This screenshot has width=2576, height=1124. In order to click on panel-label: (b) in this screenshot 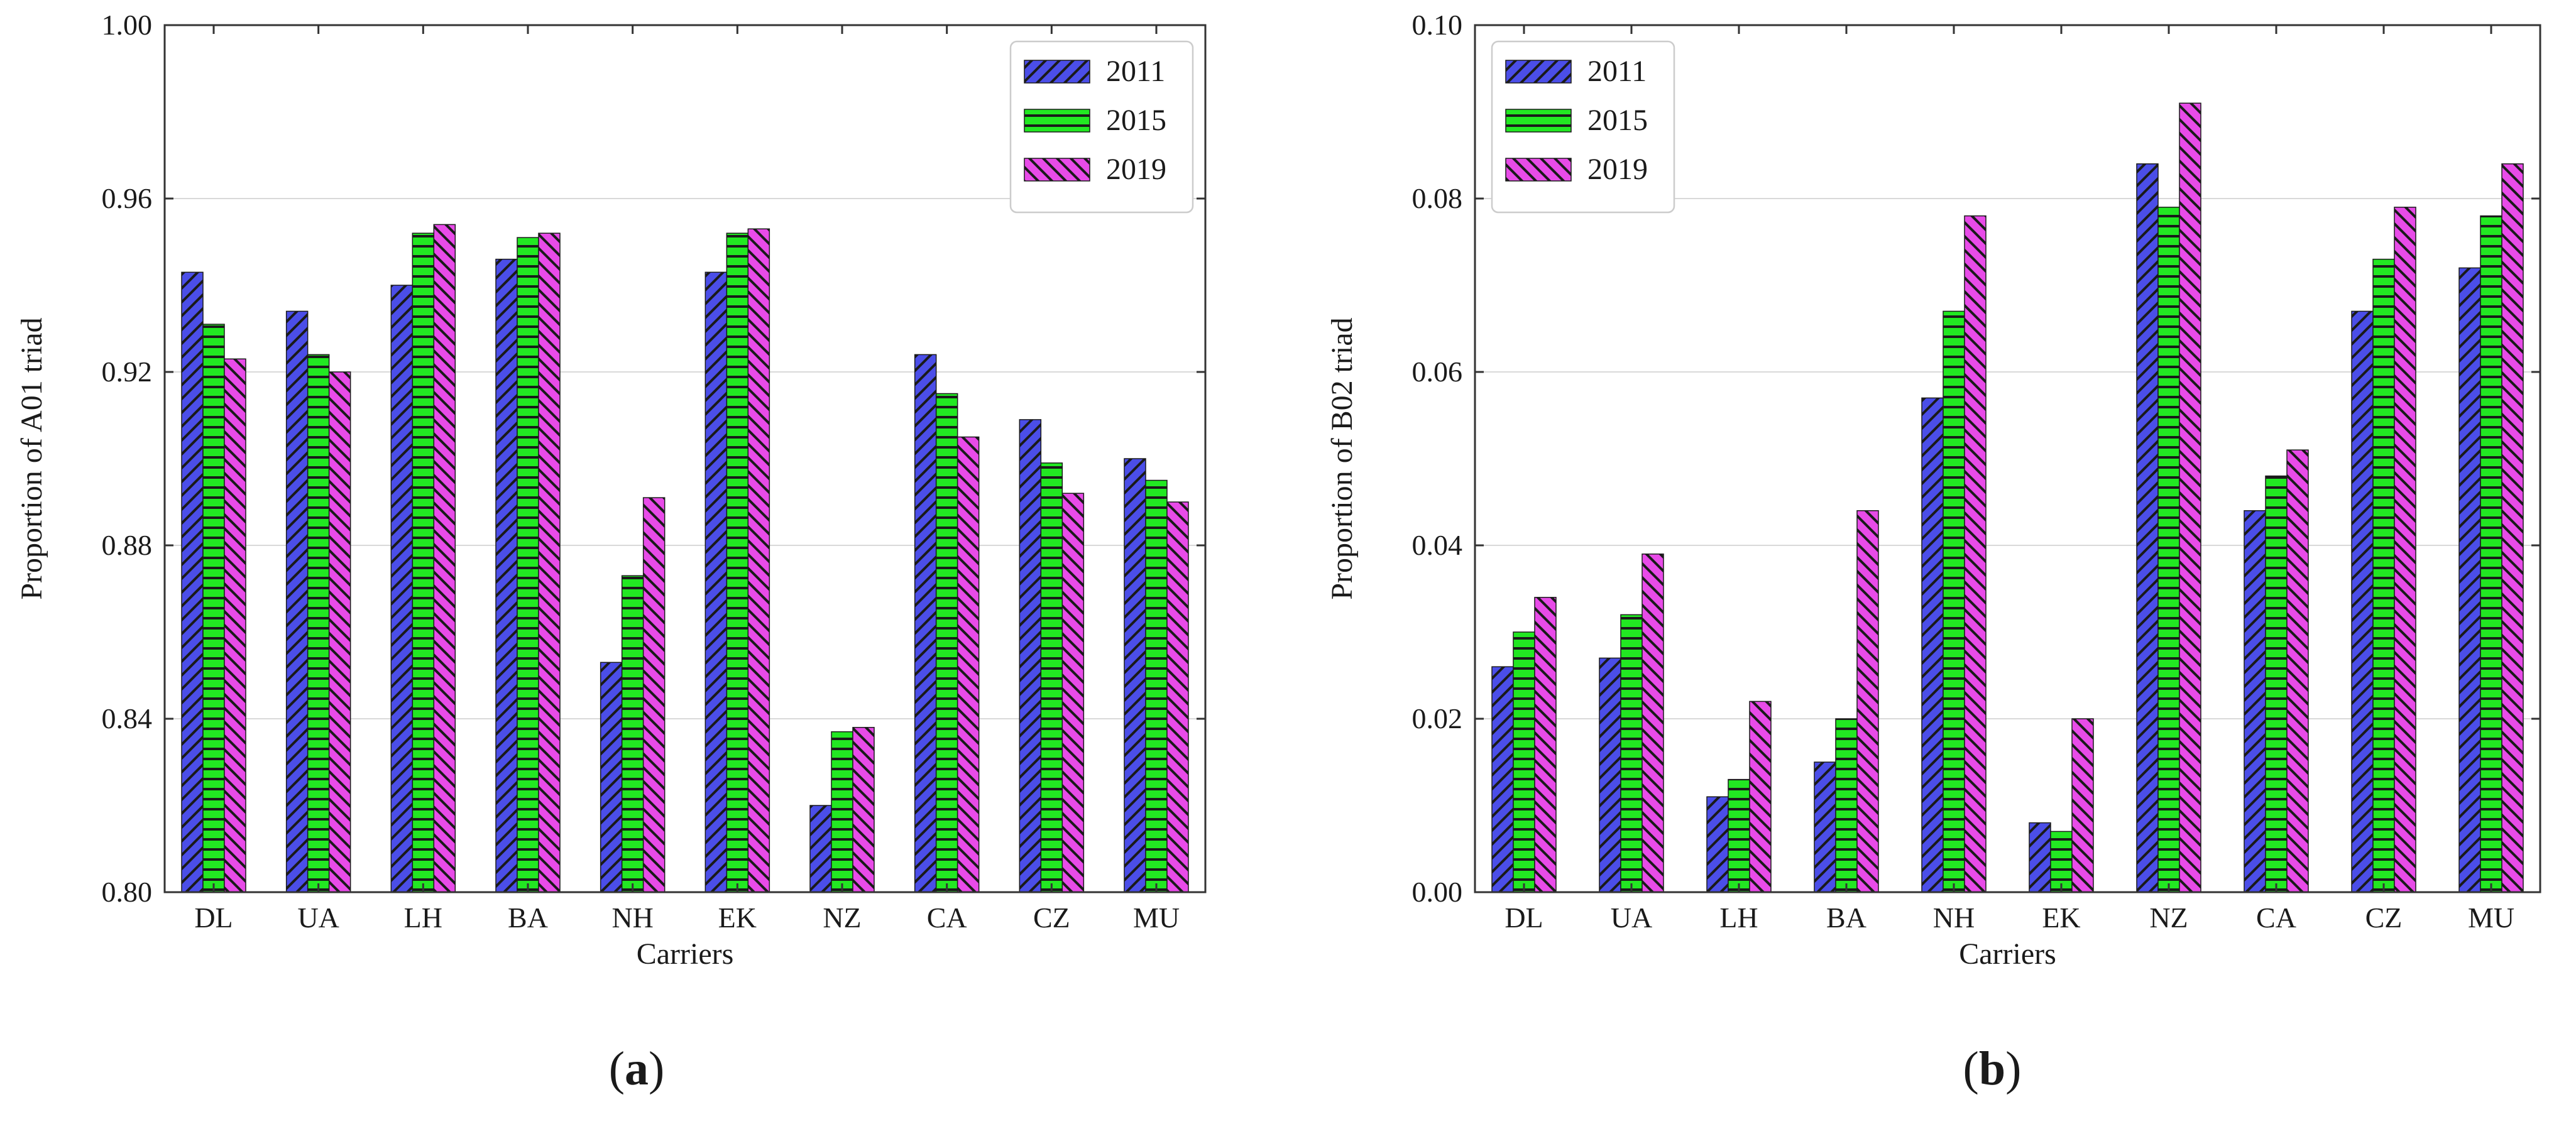, I will do `click(1992, 1068)`.